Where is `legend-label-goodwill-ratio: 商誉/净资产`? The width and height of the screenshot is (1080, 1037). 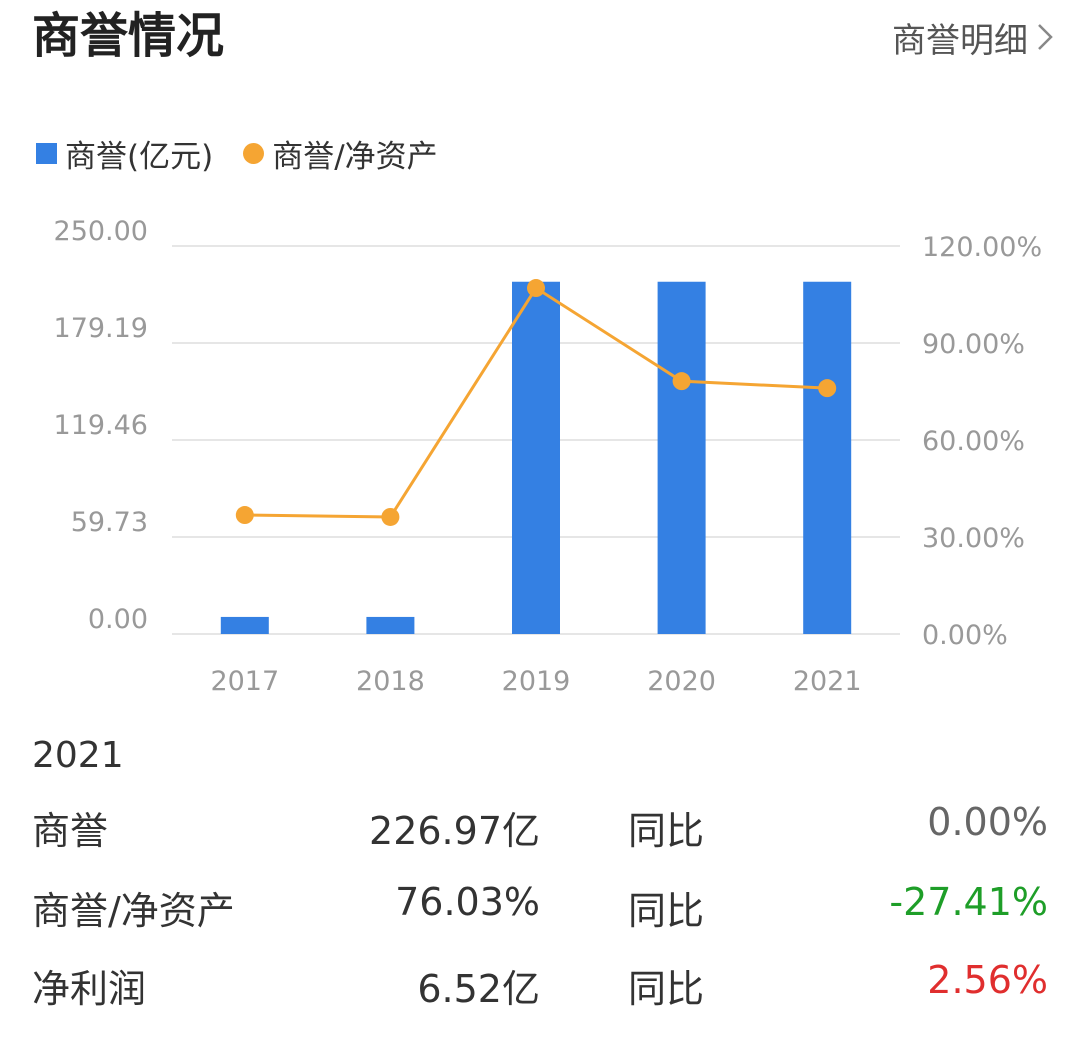 legend-label-goodwill-ratio: 商誉/净资产 is located at coordinates (355, 156).